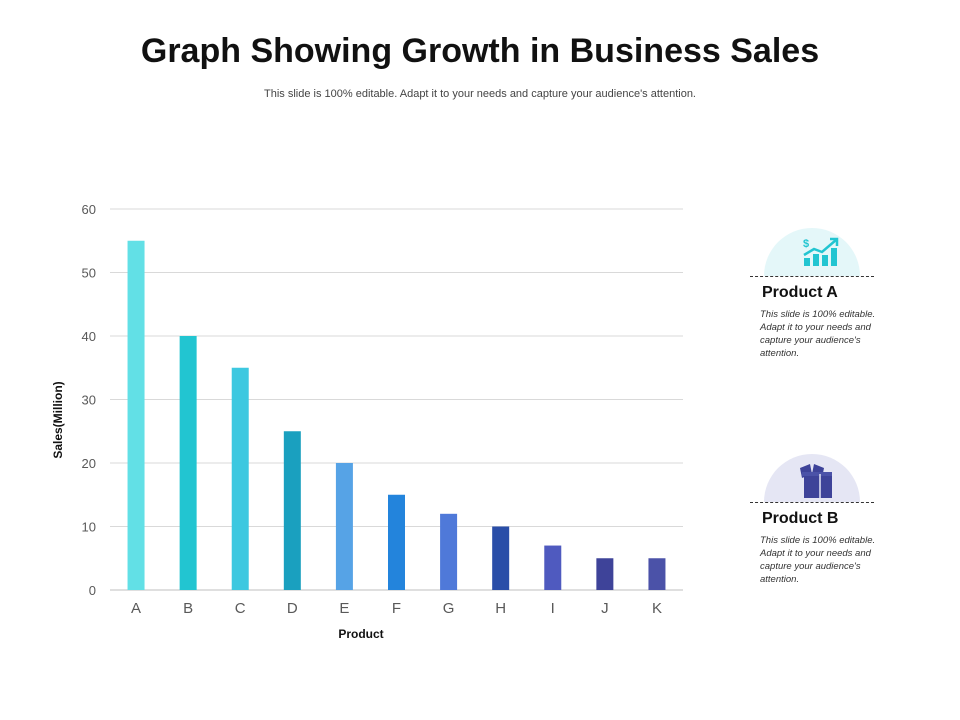 The width and height of the screenshot is (960, 720). Describe the element at coordinates (449, 551) in the screenshot. I see `bar-g` at that location.